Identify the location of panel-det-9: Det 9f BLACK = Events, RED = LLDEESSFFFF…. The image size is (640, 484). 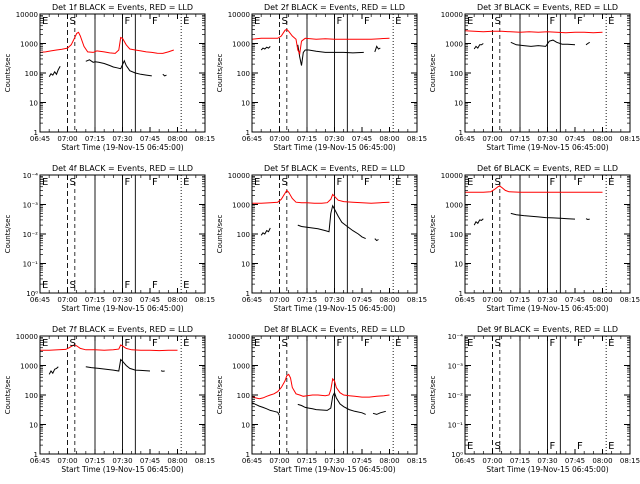
(534, 399).